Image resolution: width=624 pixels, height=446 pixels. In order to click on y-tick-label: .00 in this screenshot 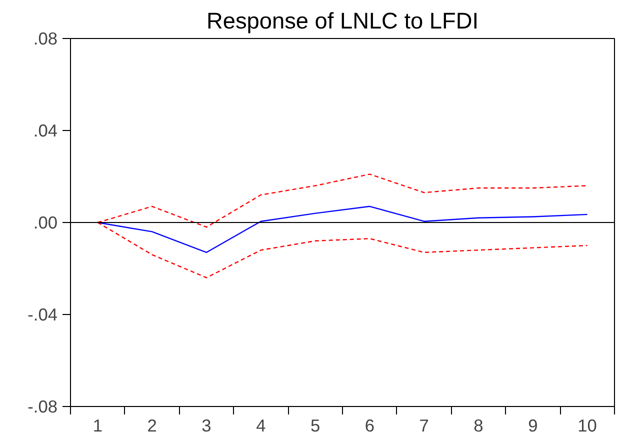, I will do `click(45, 222)`.